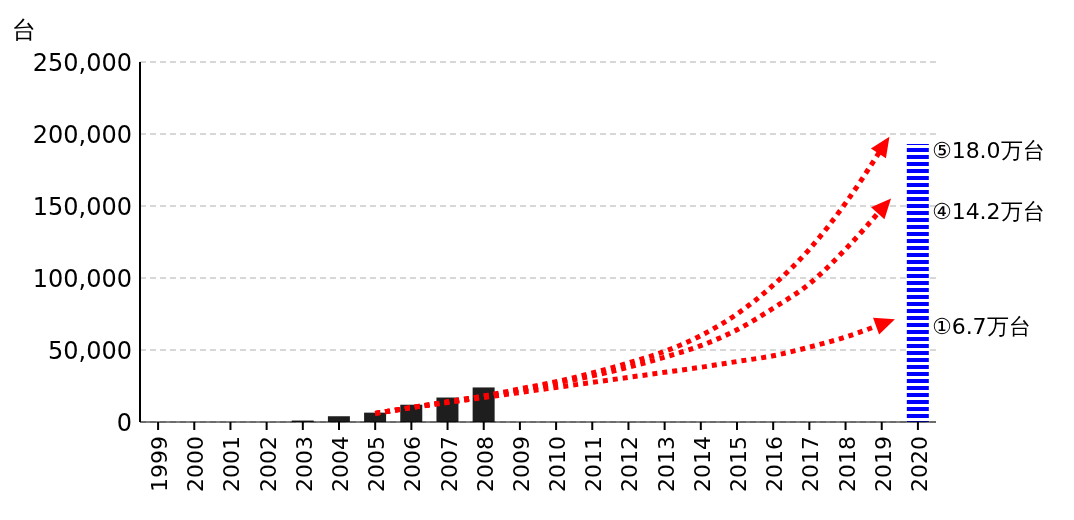 The width and height of the screenshot is (1074, 520). Describe the element at coordinates (82, 134) in the screenshot. I see `y-tick-label: 200,000` at that location.